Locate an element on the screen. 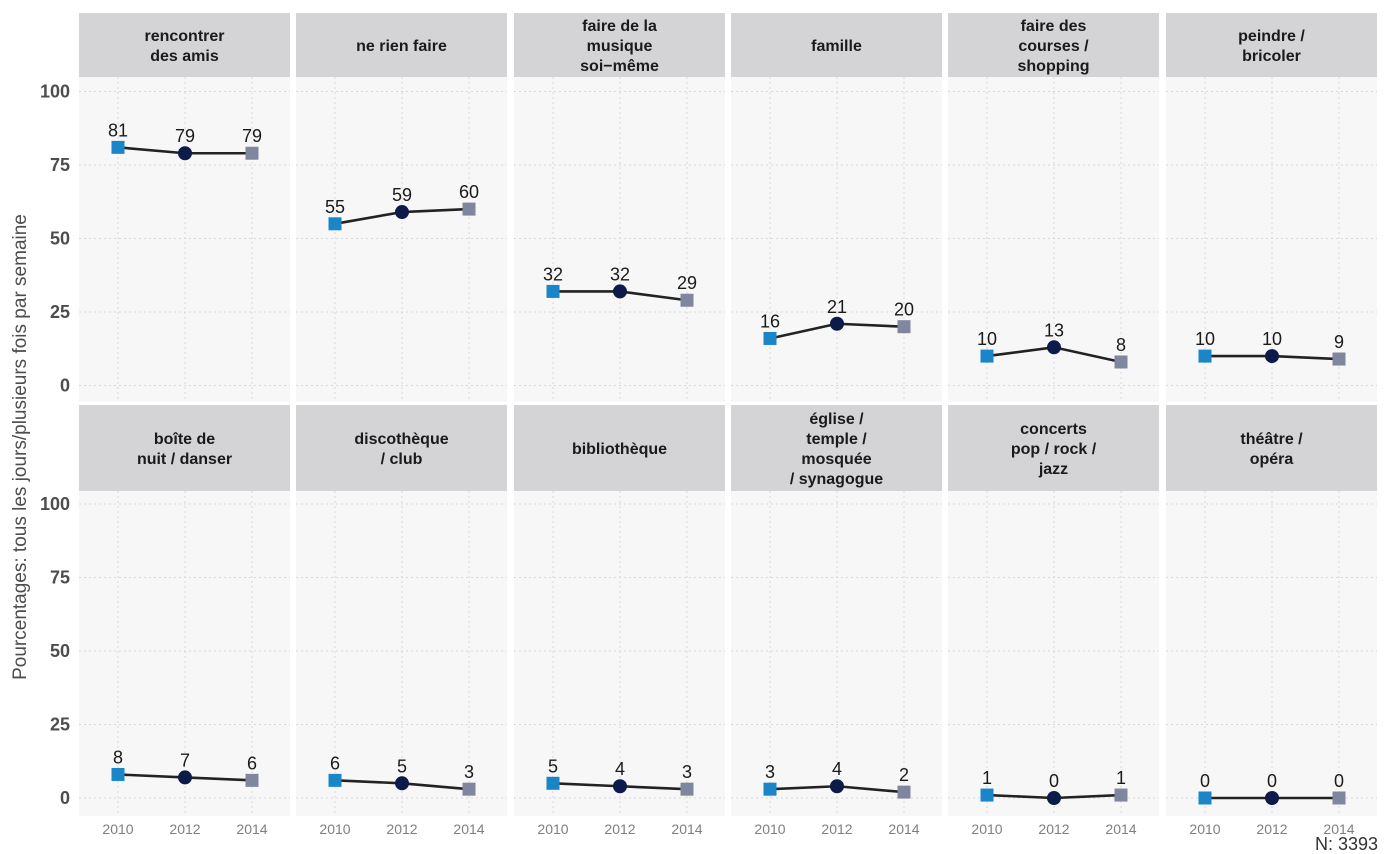  data-label: 4 is located at coordinates (837, 769).